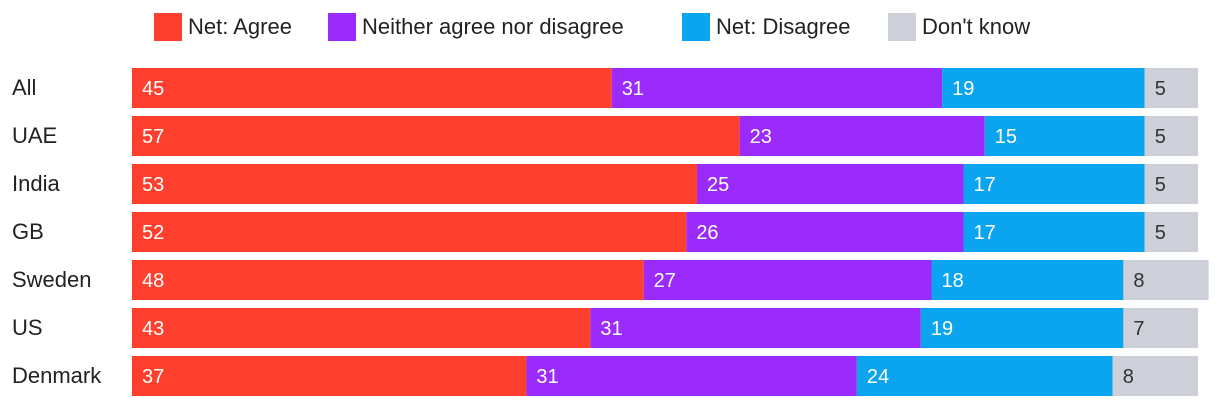  Describe the element at coordinates (1155, 376) in the screenshot. I see `bar-denmark-don-t-know` at that location.